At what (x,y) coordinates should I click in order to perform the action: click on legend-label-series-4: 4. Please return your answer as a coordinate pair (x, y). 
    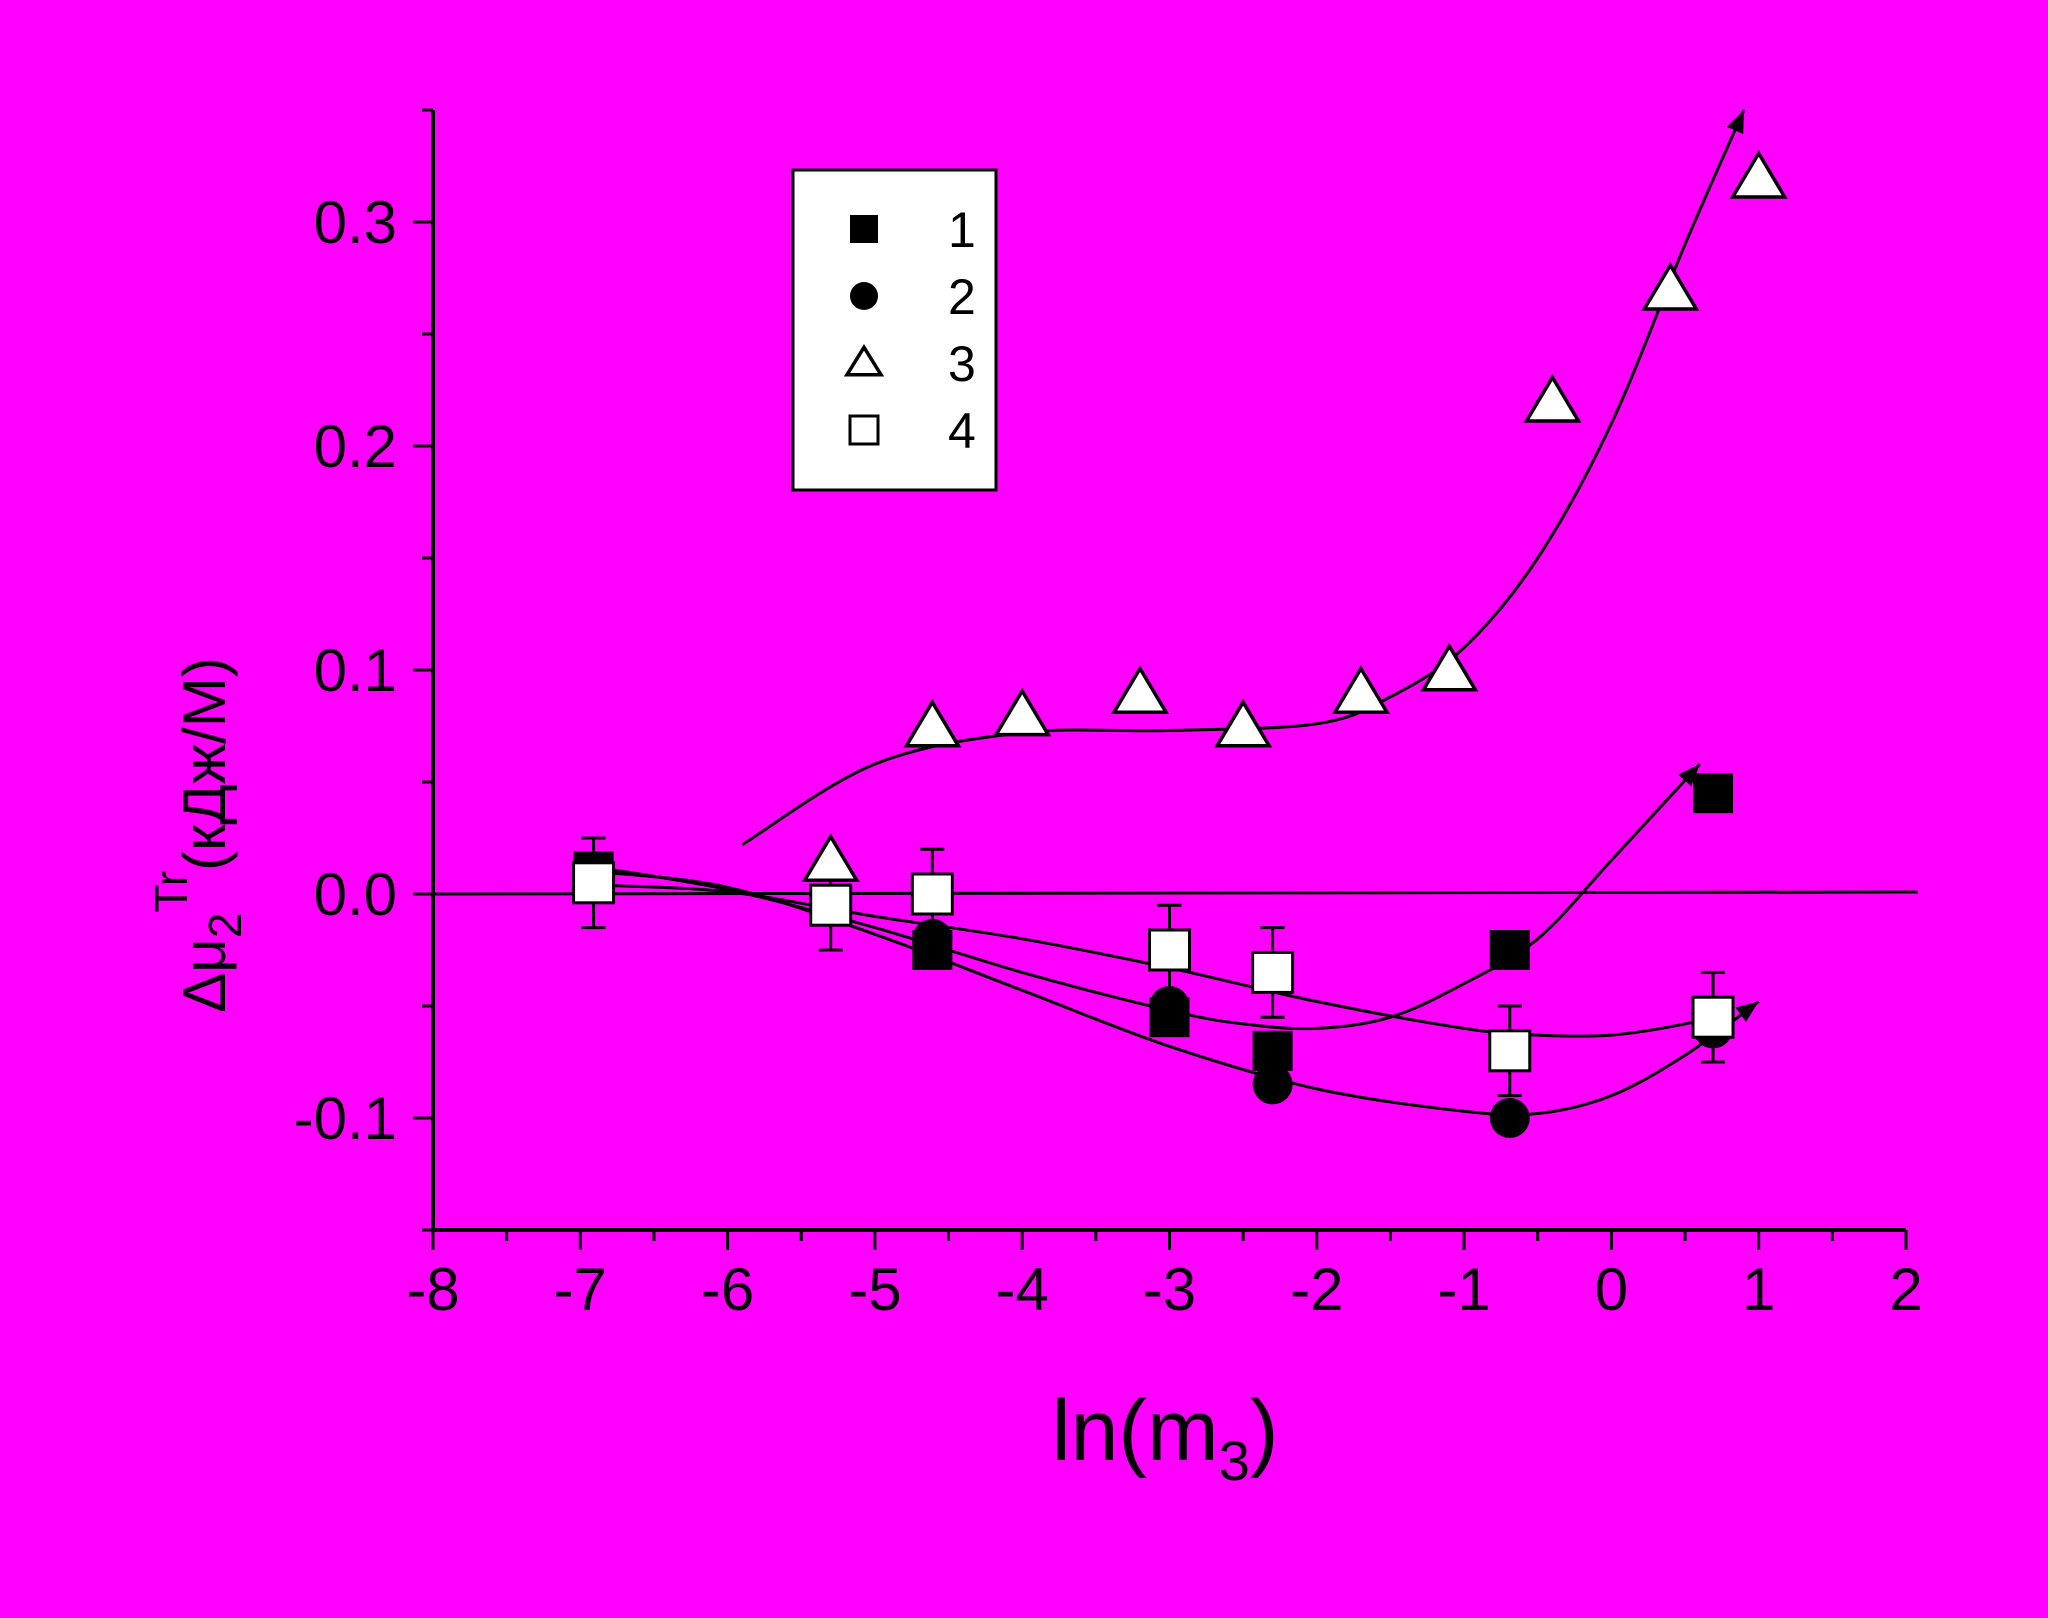
    Looking at the image, I should click on (962, 431).